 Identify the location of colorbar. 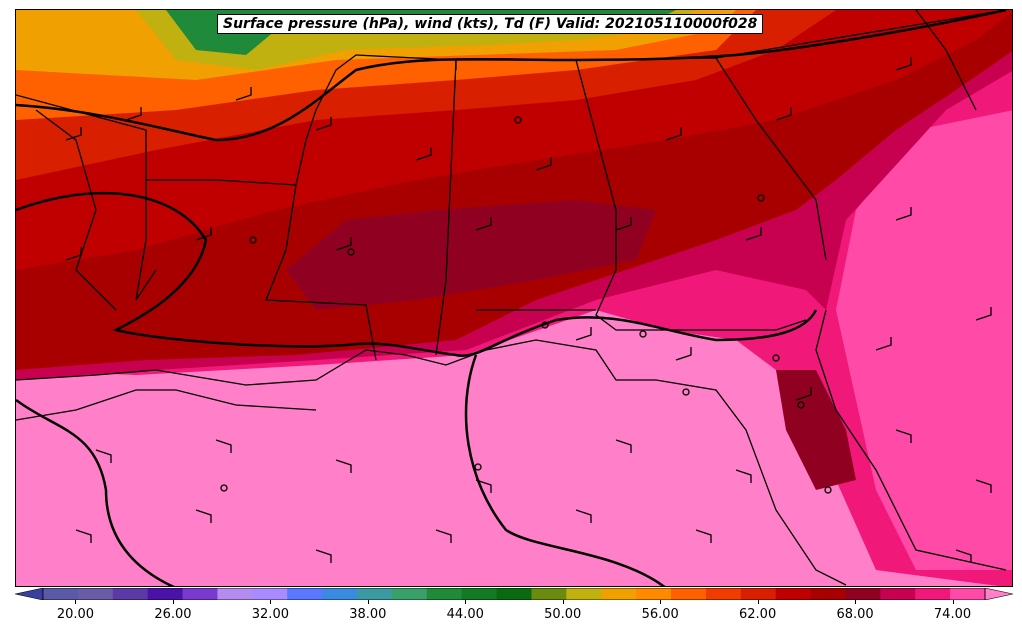
(514, 594).